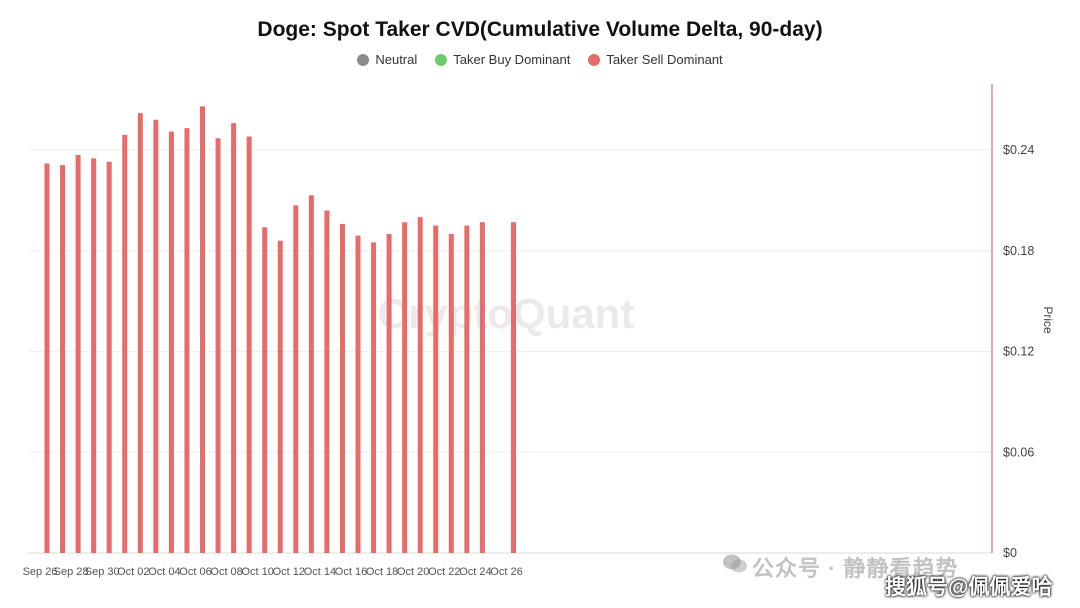 This screenshot has width=1080, height=608. I want to click on legend-item-taker-sell: Taker Sell Dominant, so click(655, 59).